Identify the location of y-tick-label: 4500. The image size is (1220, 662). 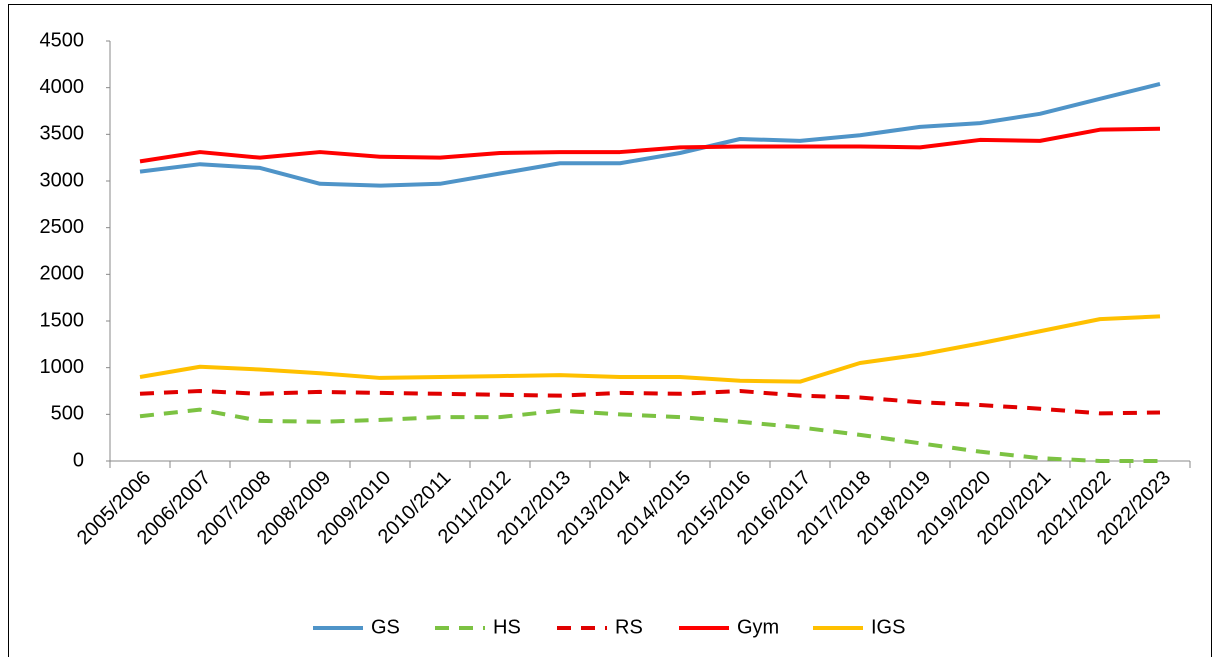
(62, 40).